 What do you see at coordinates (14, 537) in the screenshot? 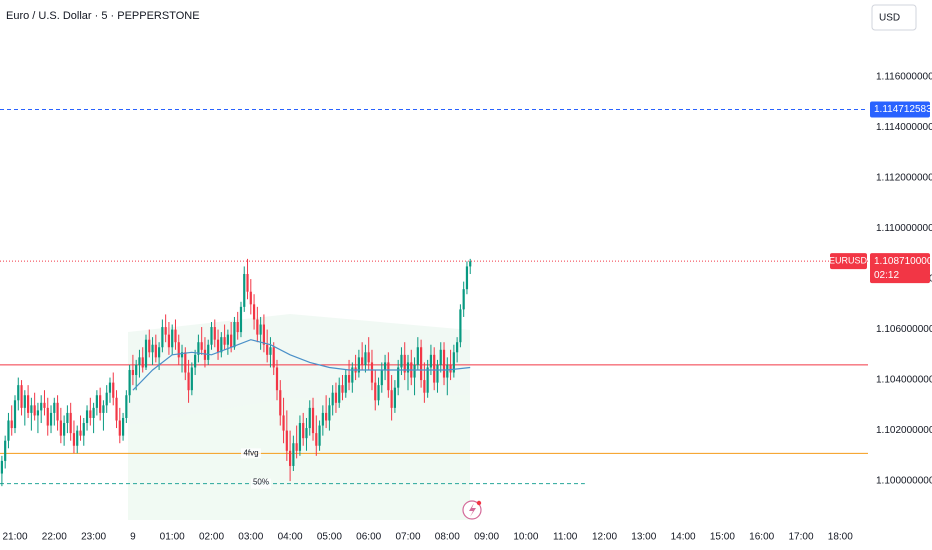
I see `x-tick-label: 21:00` at bounding box center [14, 537].